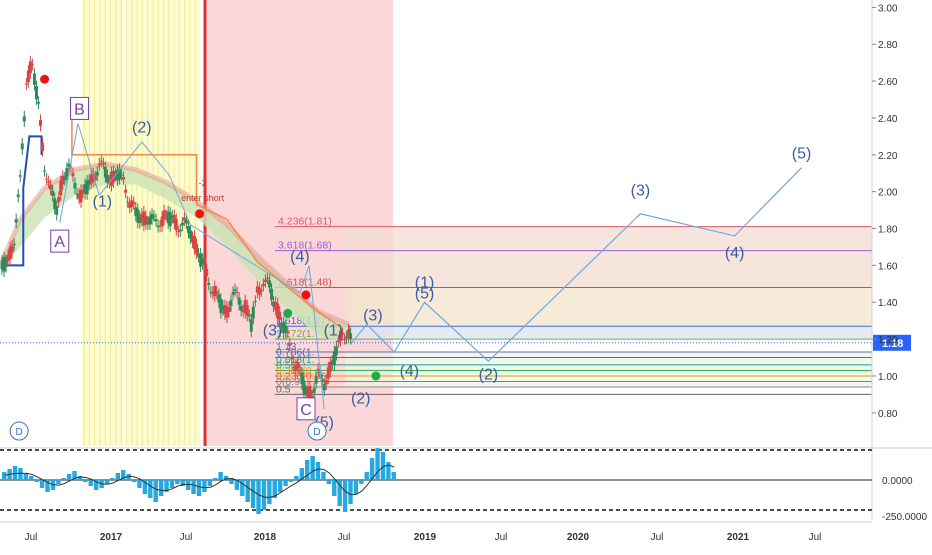 The height and width of the screenshot is (555, 932). I want to click on fib-zone-mid, so click(608, 307).